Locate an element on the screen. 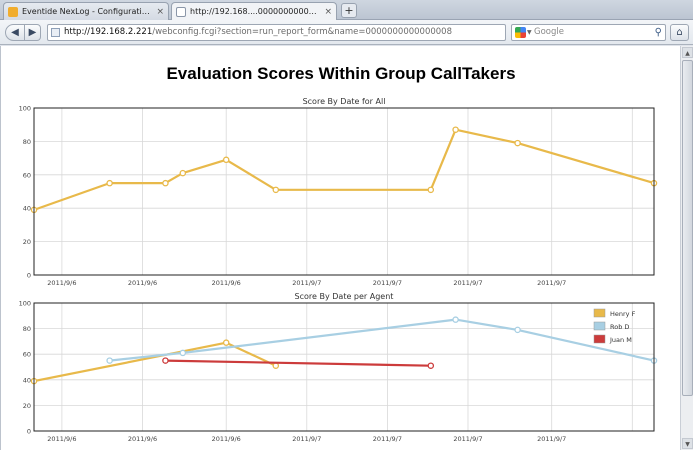 This screenshot has height=450, width=693. magnifier-icon: ⚲ is located at coordinates (658, 32).